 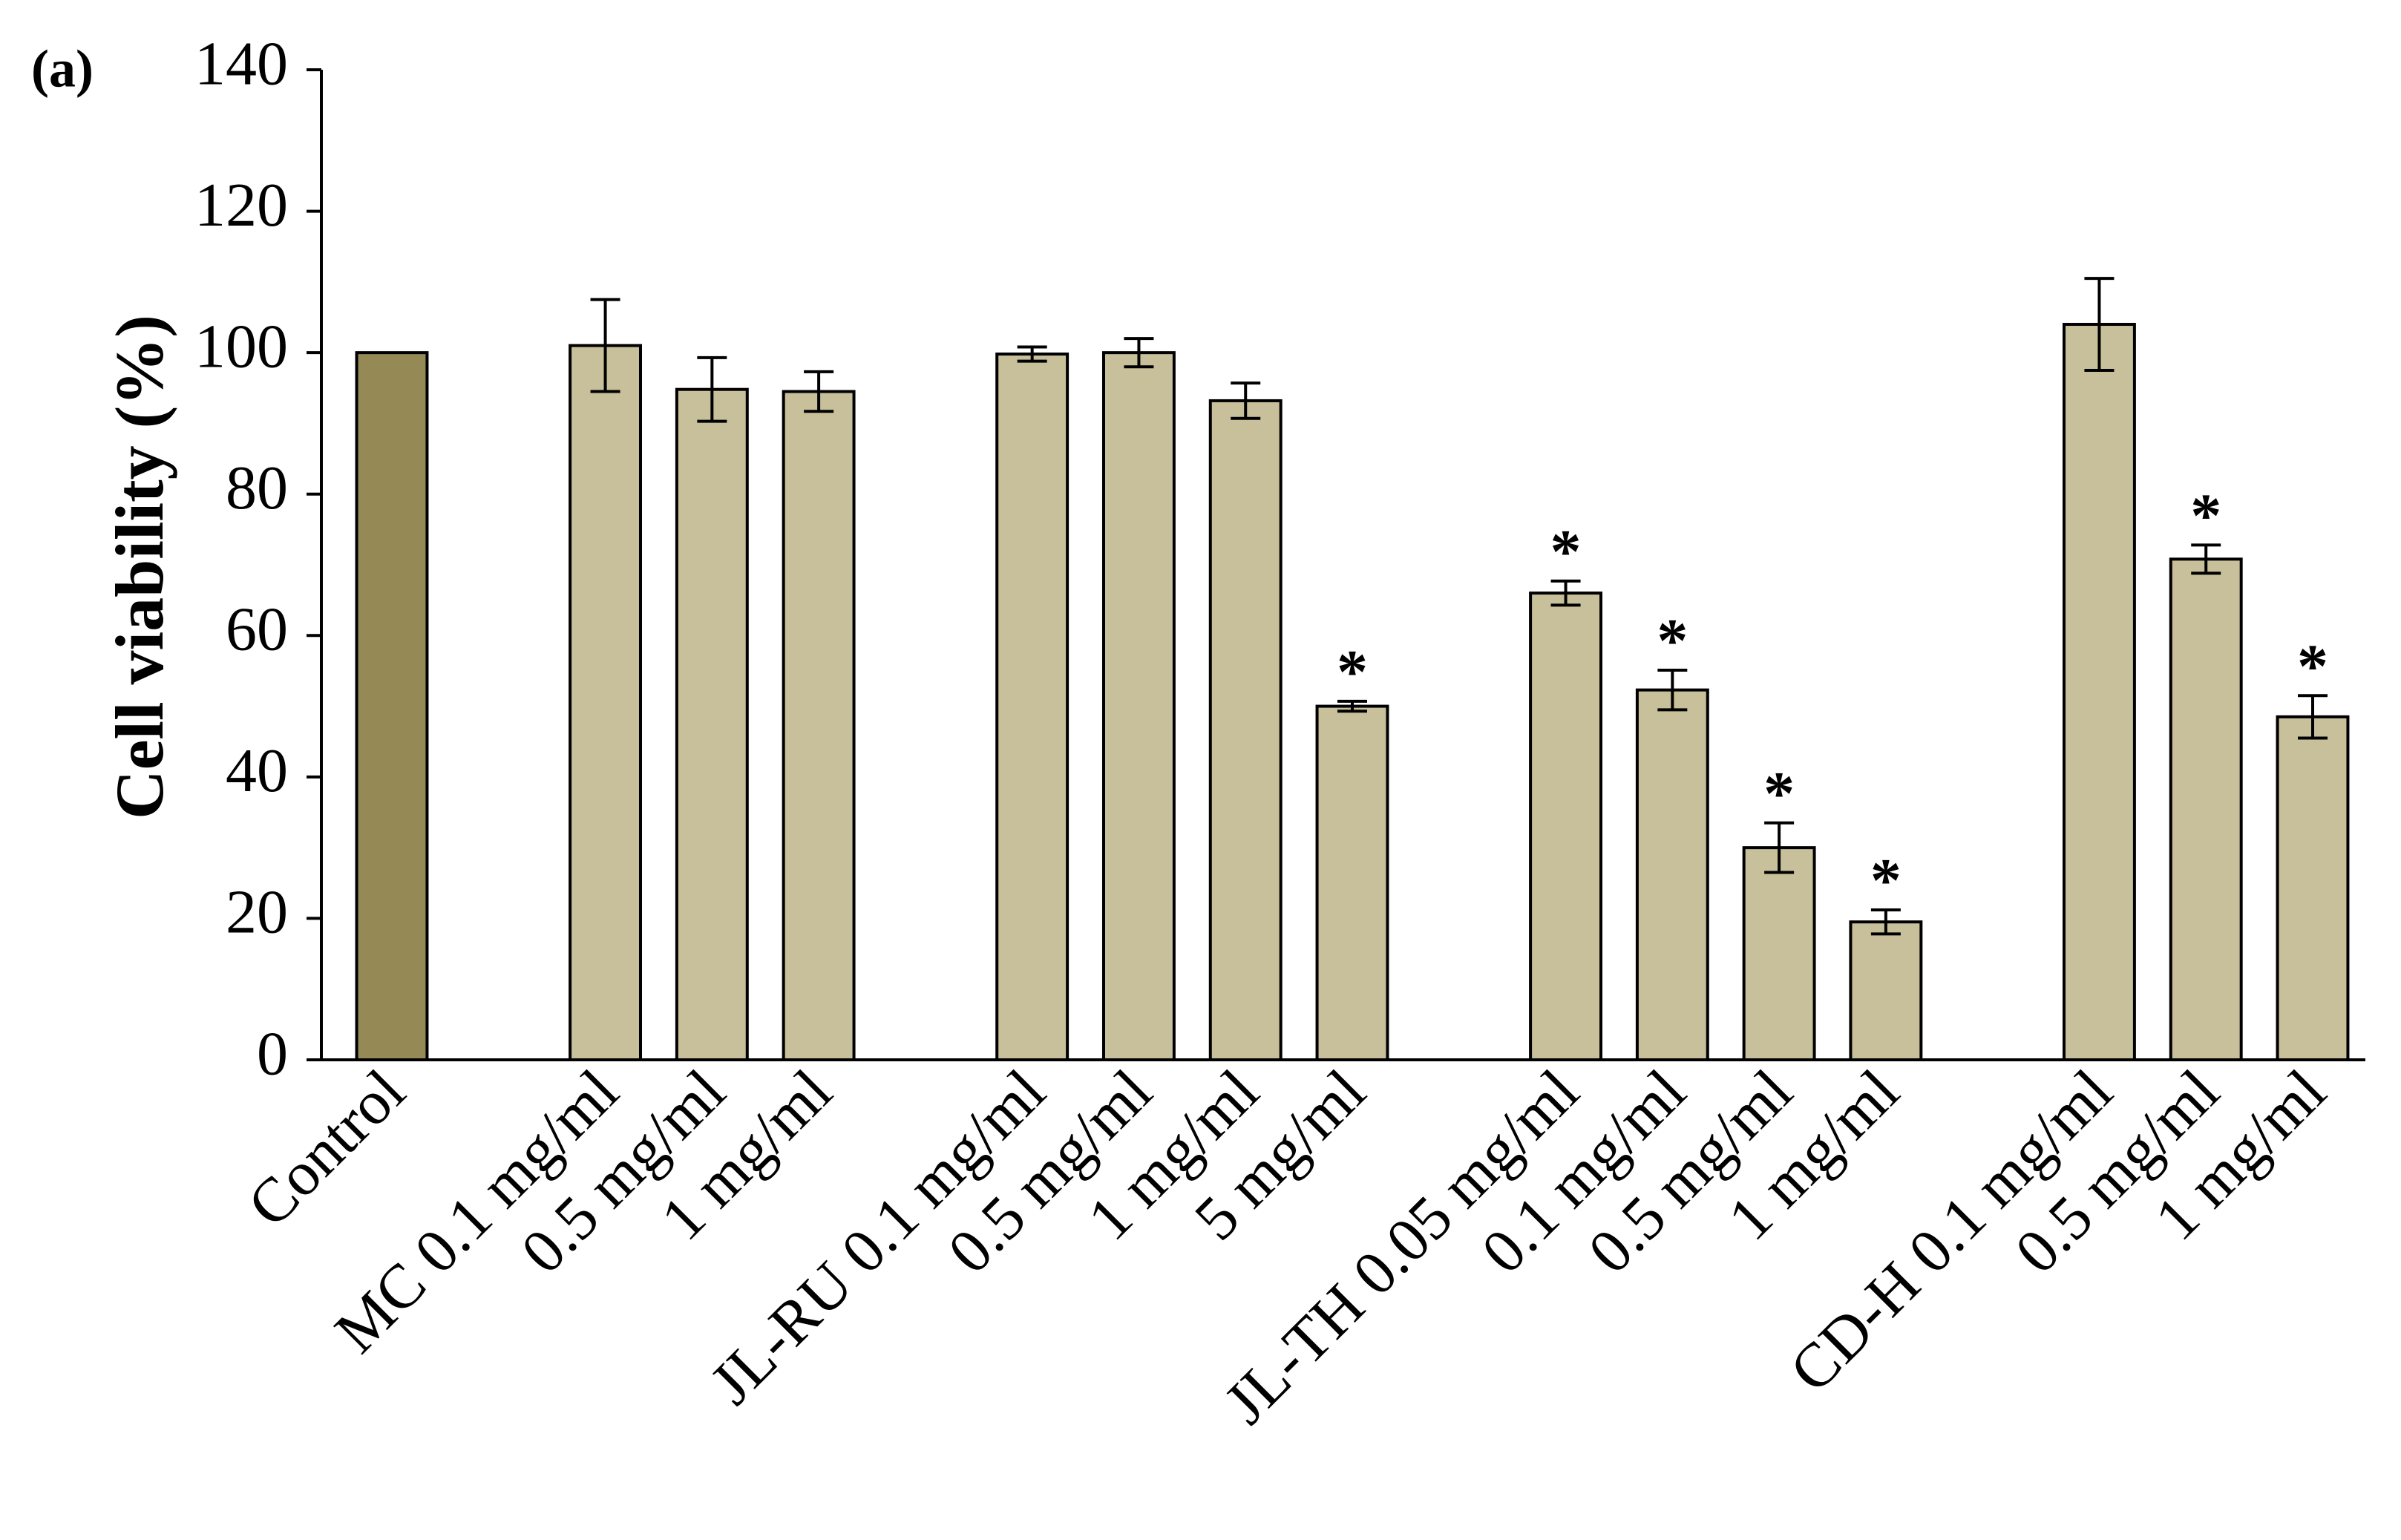 I want to click on y-tick-label: 80, so click(x=257, y=487).